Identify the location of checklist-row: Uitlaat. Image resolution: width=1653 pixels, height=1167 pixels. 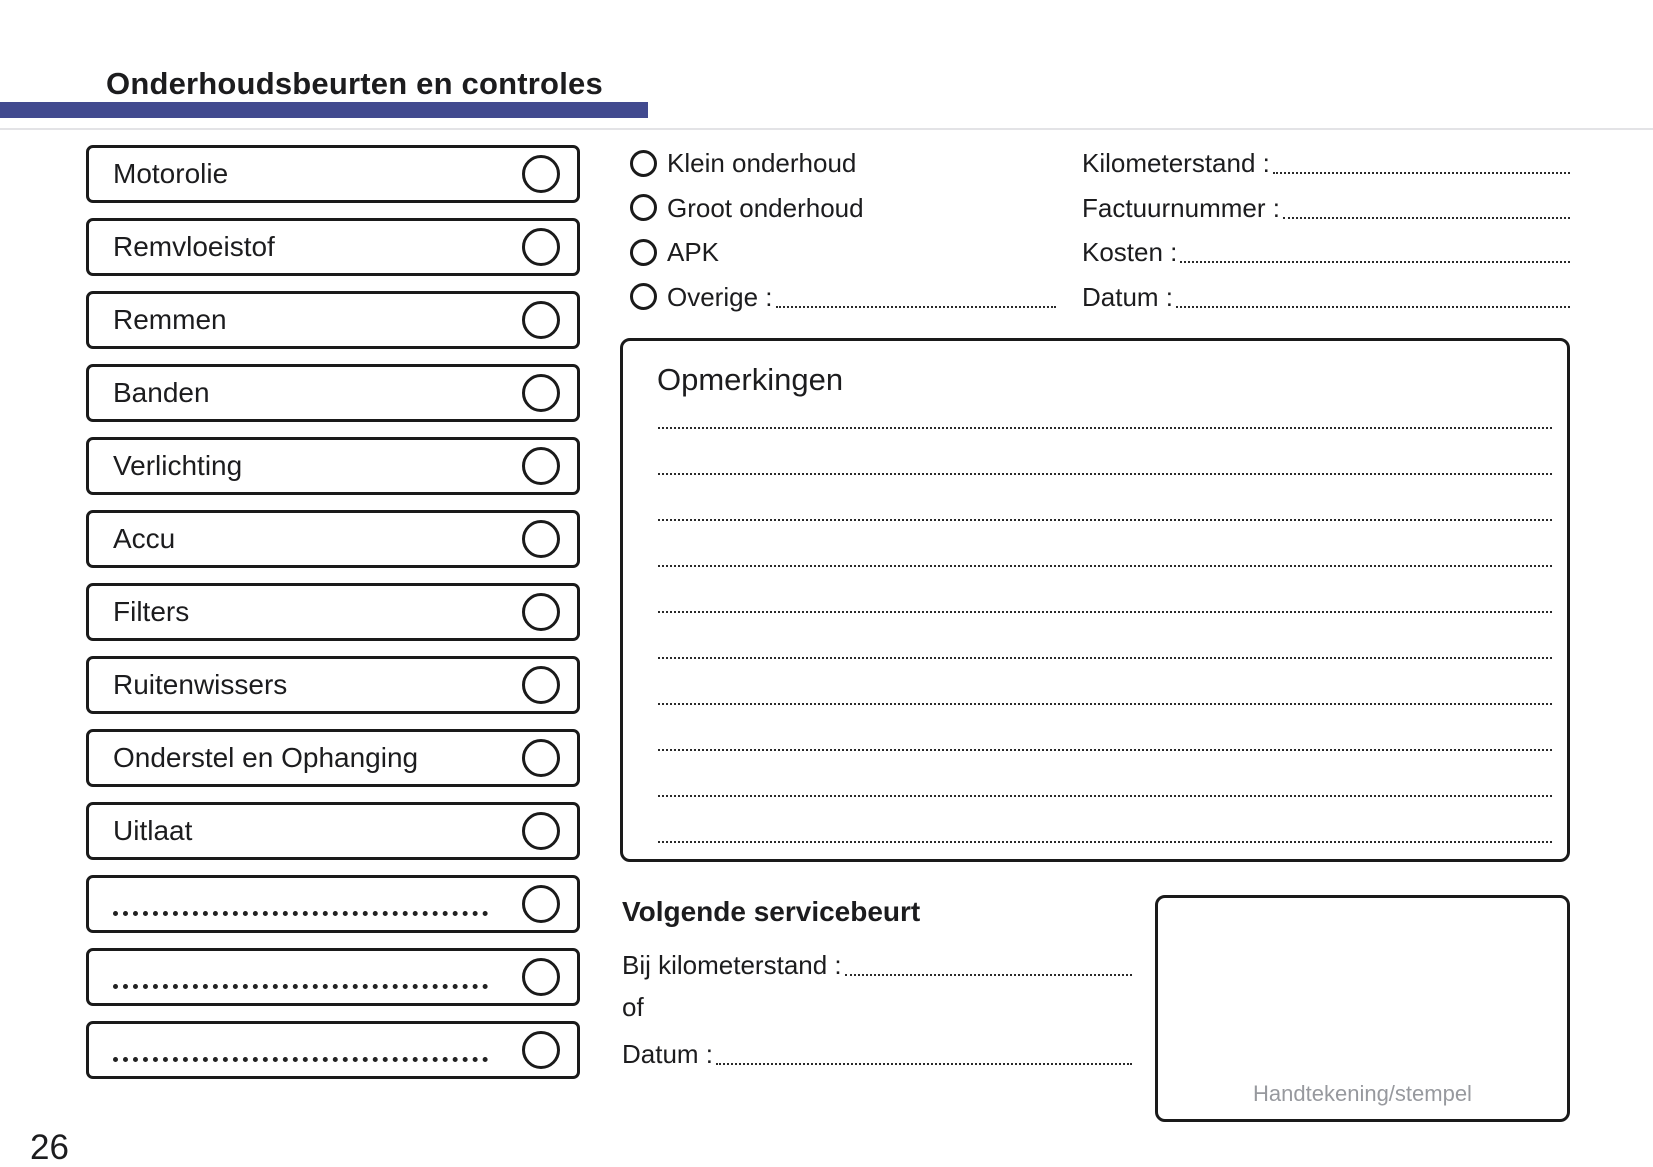
(333, 831).